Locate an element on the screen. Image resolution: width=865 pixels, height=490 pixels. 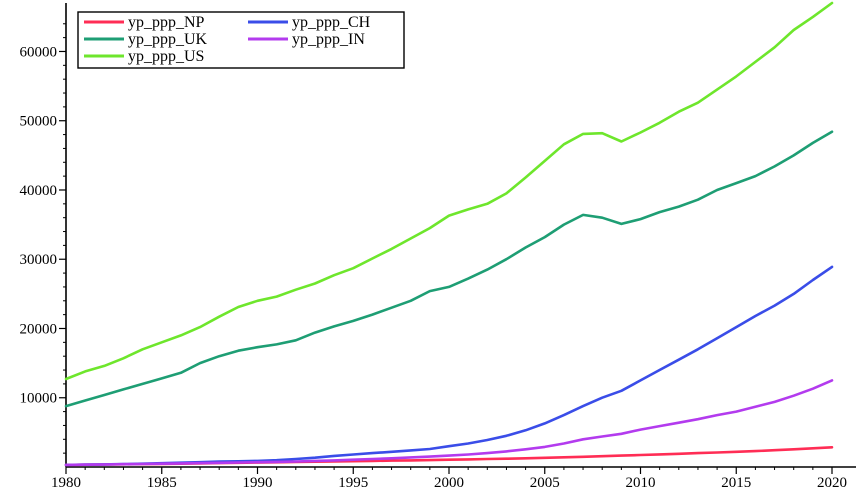
legend-label: yp_ppp_CH is located at coordinates (331, 22).